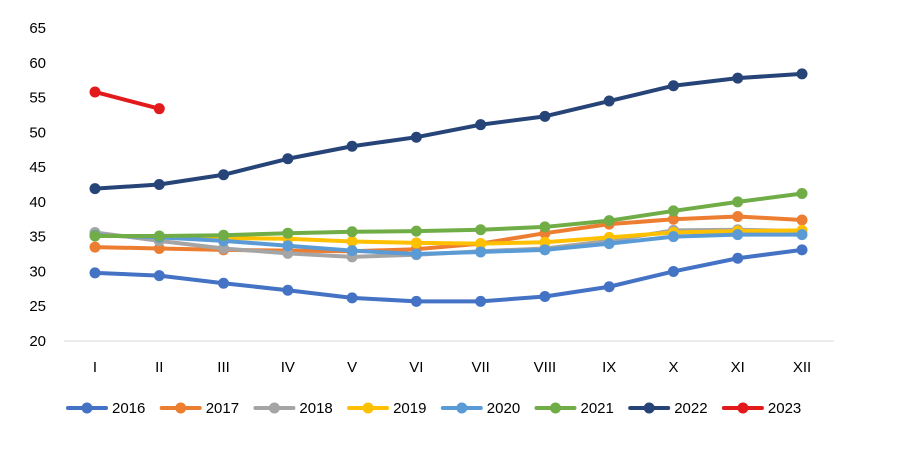 The width and height of the screenshot is (897, 456). What do you see at coordinates (37, 202) in the screenshot?
I see `y-tick-label: 40` at bounding box center [37, 202].